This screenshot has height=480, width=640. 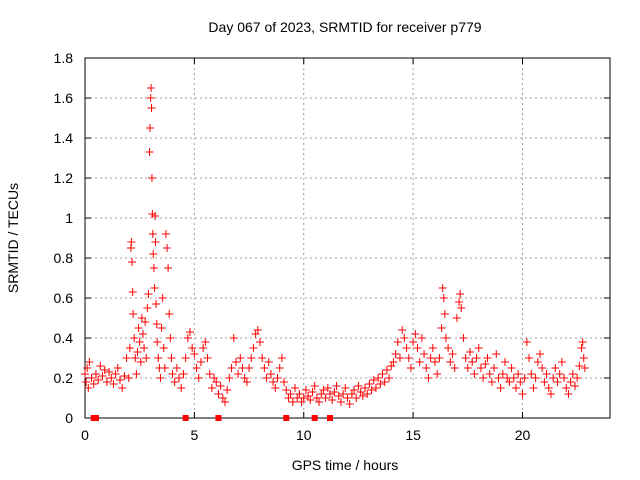 What do you see at coordinates (64, 138) in the screenshot?
I see `y-tick-label: 1.4` at bounding box center [64, 138].